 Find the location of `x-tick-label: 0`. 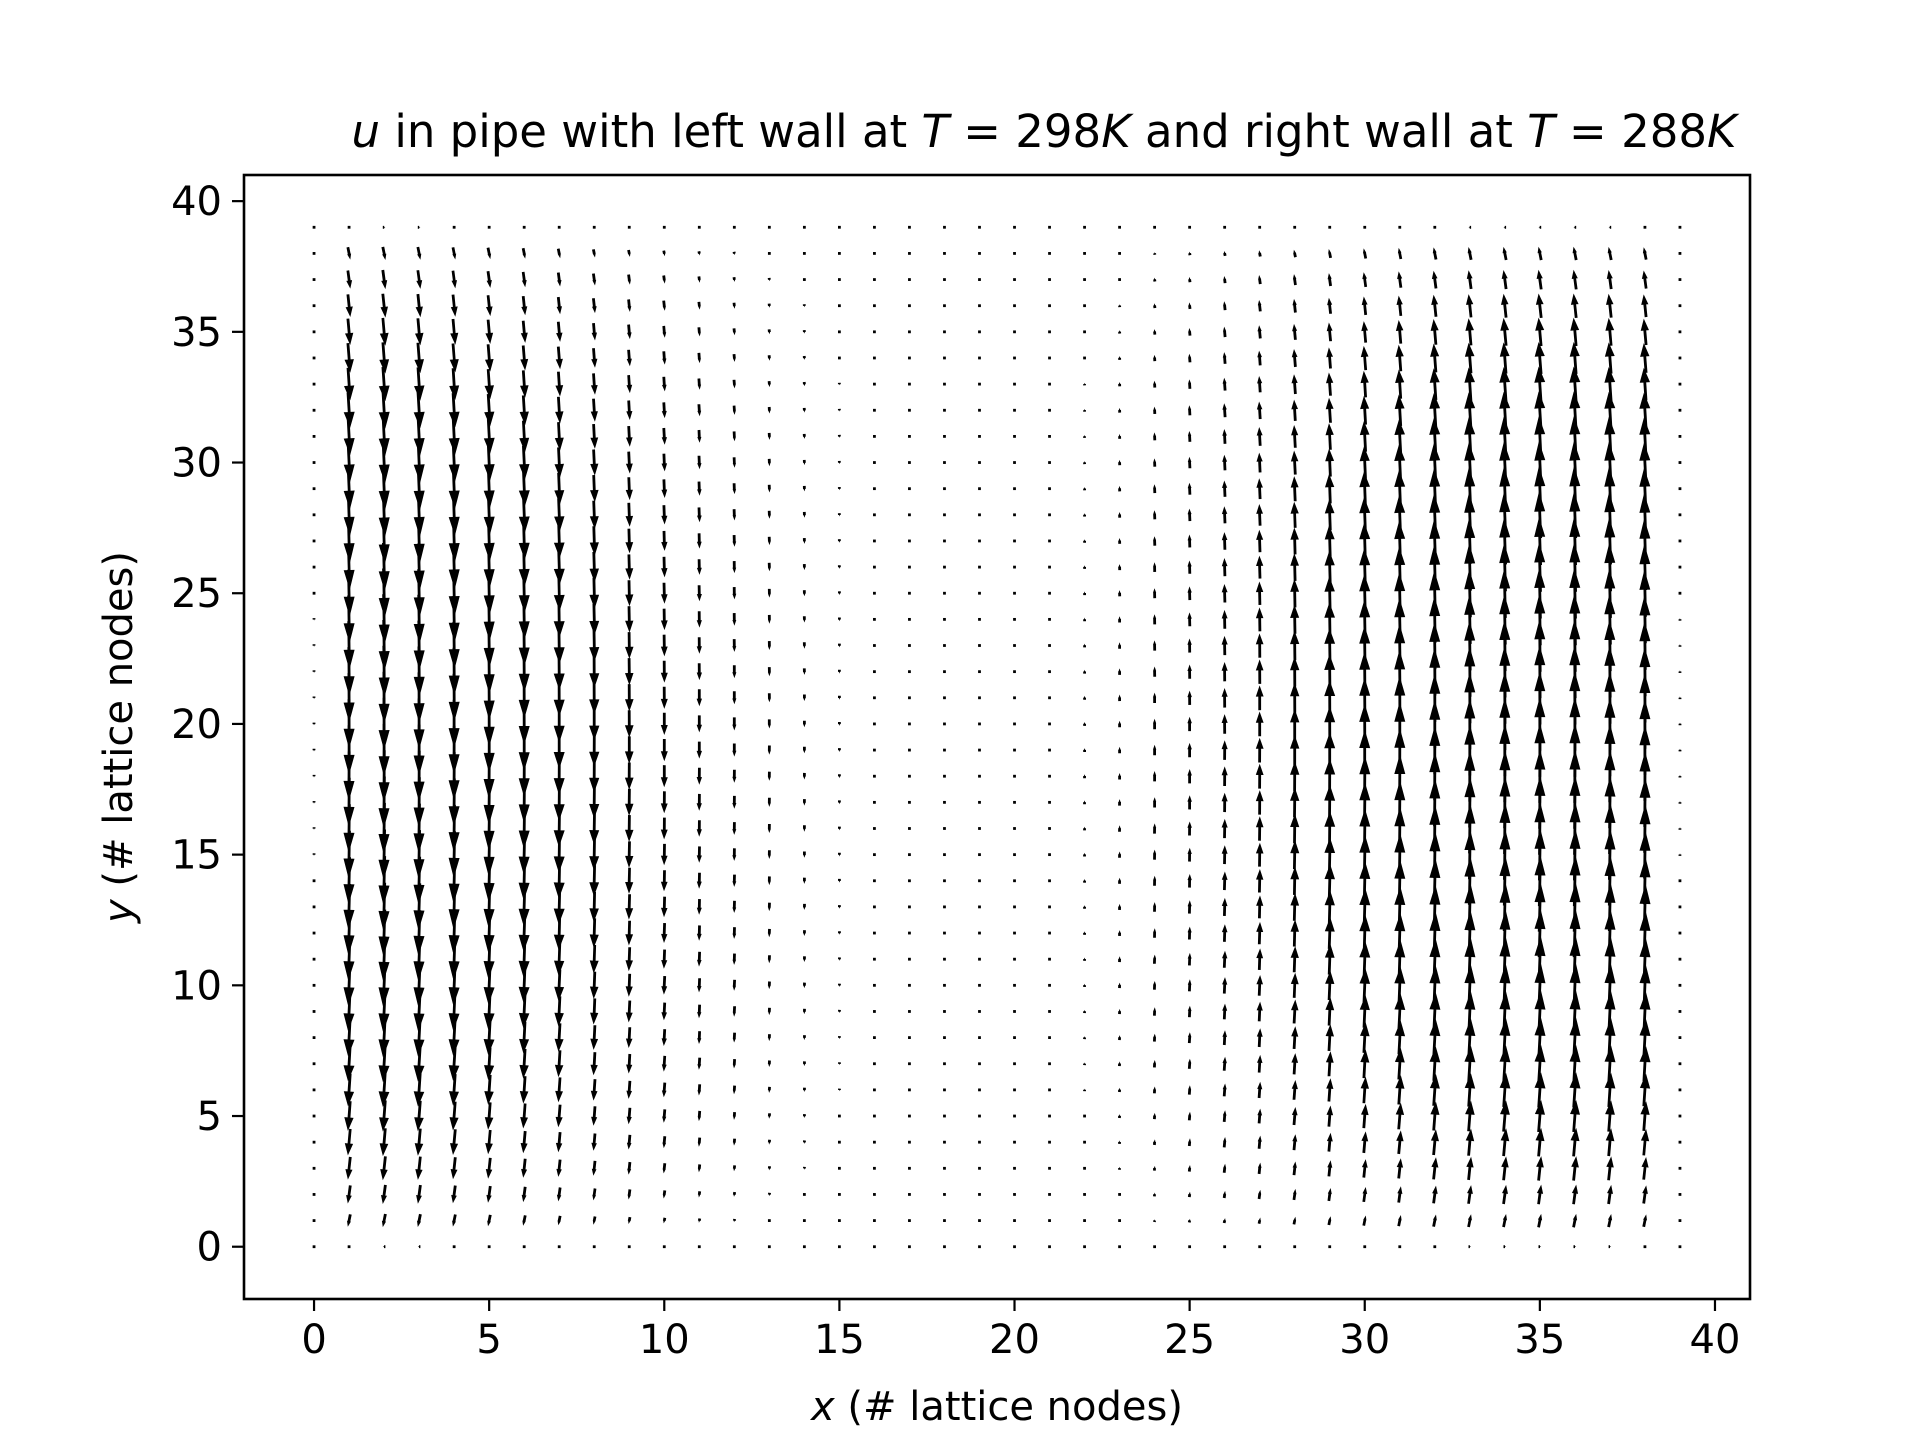

x-tick-label: 0 is located at coordinates (313, 1340).